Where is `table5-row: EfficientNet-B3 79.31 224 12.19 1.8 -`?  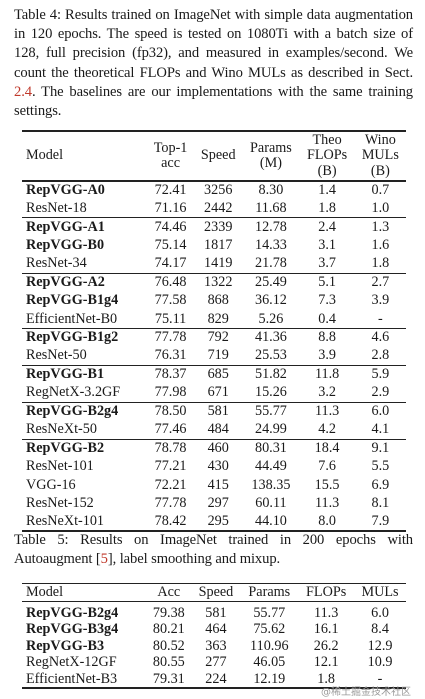 table5-row: EfficientNet-B3 79.31 224 12.19 1.8 - is located at coordinates (214, 679).